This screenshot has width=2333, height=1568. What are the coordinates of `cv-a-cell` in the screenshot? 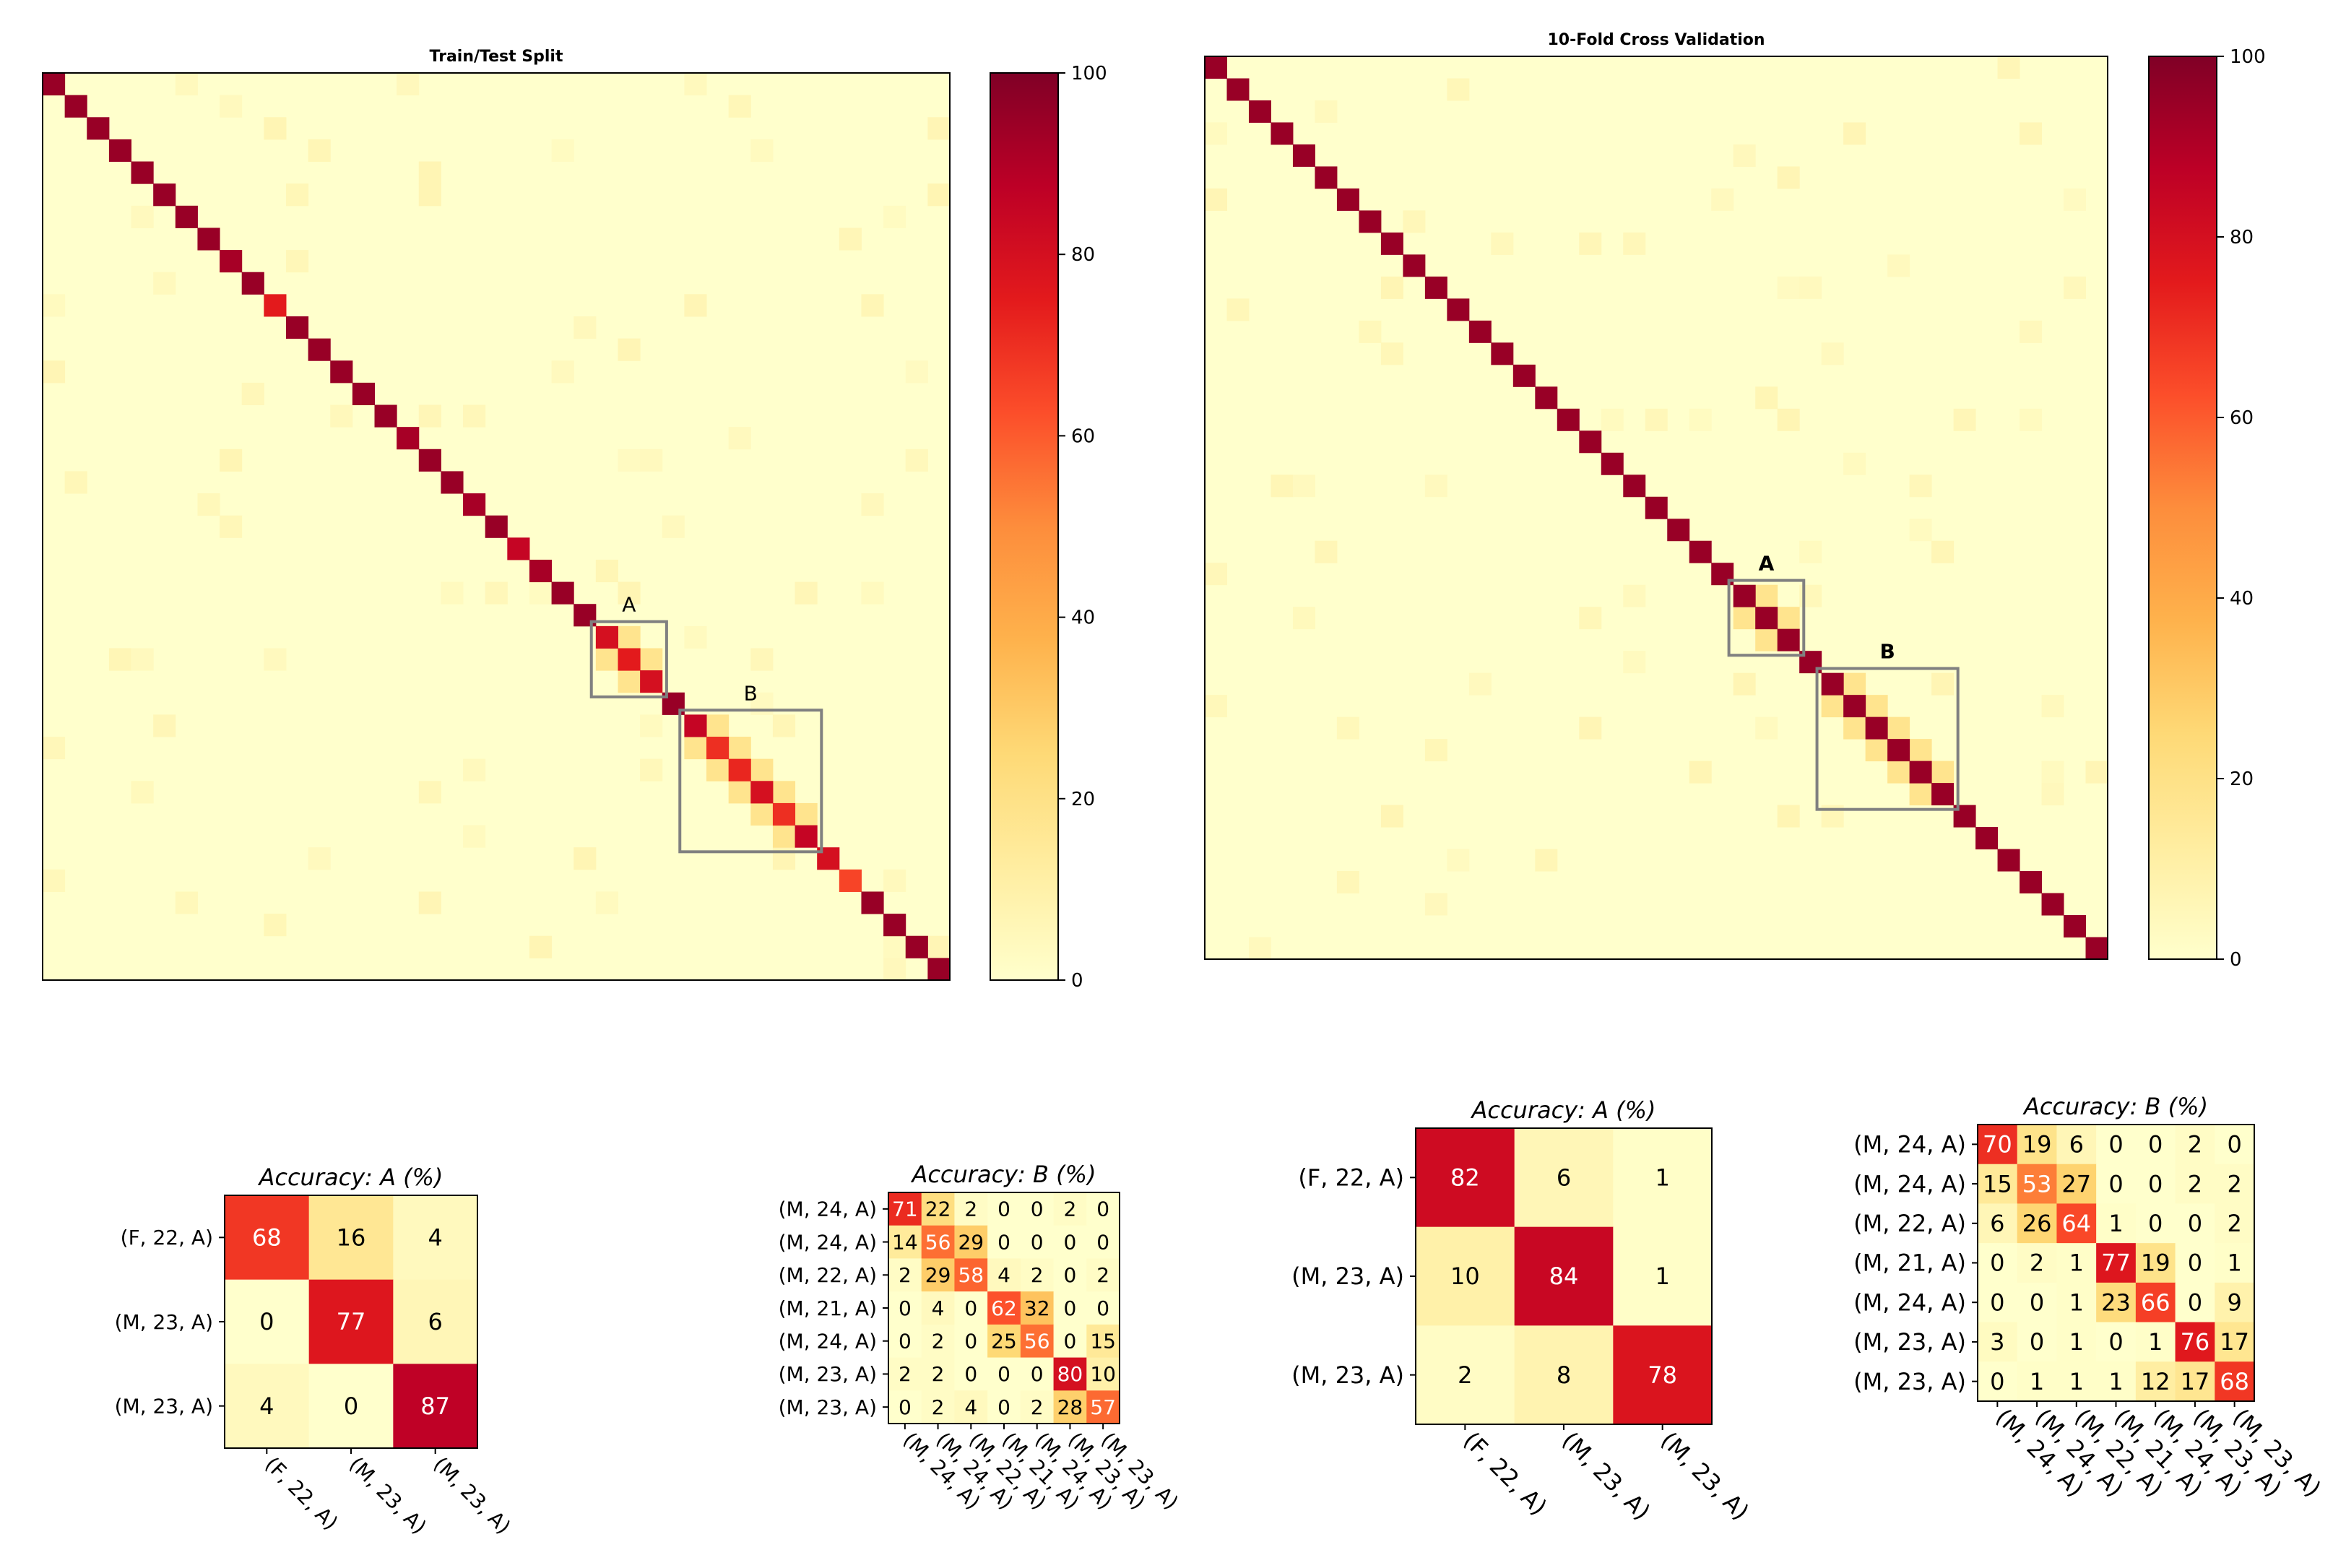 It's located at (1663, 1276).